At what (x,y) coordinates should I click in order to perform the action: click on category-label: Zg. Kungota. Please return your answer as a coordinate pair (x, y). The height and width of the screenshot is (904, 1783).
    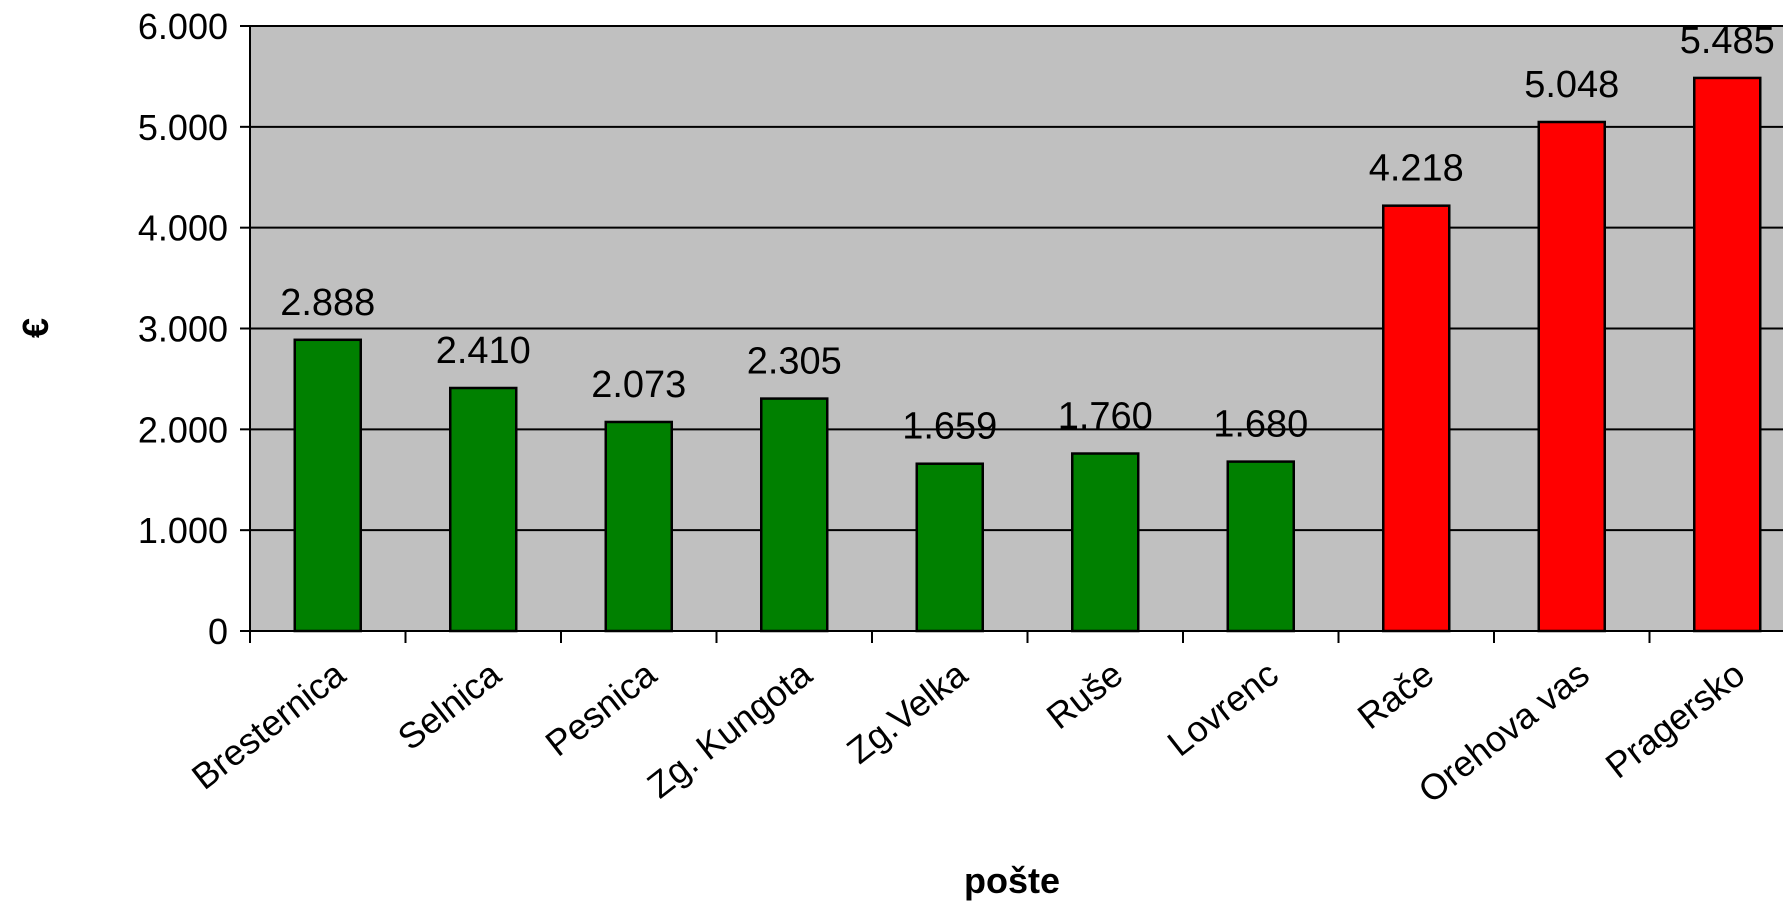
    Looking at the image, I should click on (729, 729).